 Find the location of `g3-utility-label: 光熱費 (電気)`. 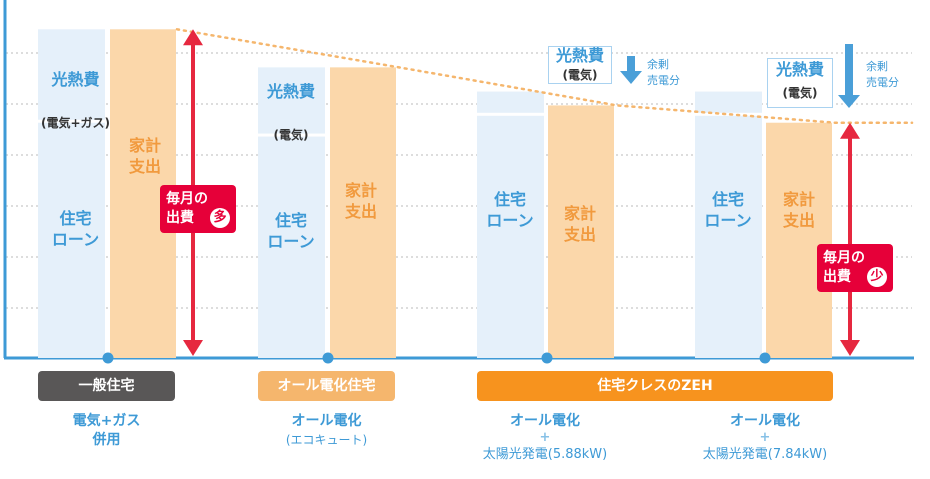

g3-utility-label: 光熱費 (電気) is located at coordinates (580, 65).